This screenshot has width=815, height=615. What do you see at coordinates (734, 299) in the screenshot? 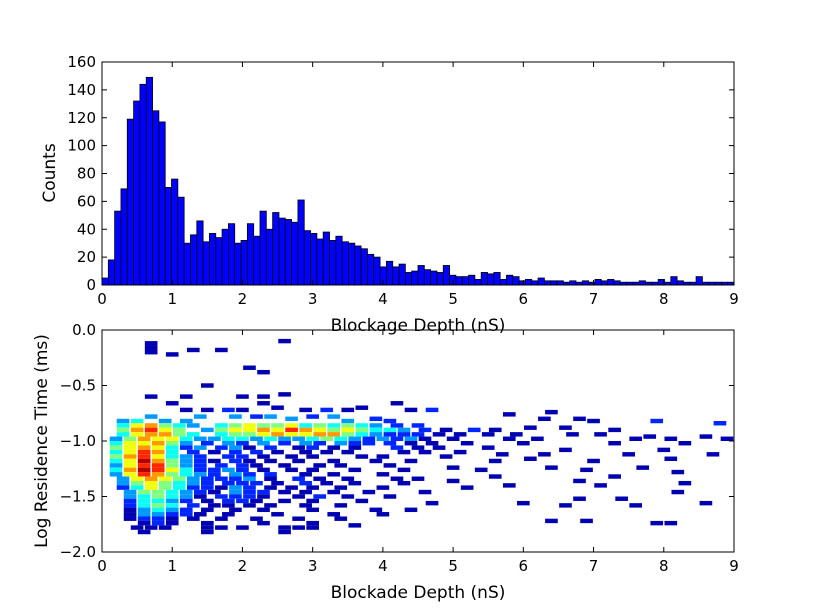
I see `x-tick-label: 9` at bounding box center [734, 299].